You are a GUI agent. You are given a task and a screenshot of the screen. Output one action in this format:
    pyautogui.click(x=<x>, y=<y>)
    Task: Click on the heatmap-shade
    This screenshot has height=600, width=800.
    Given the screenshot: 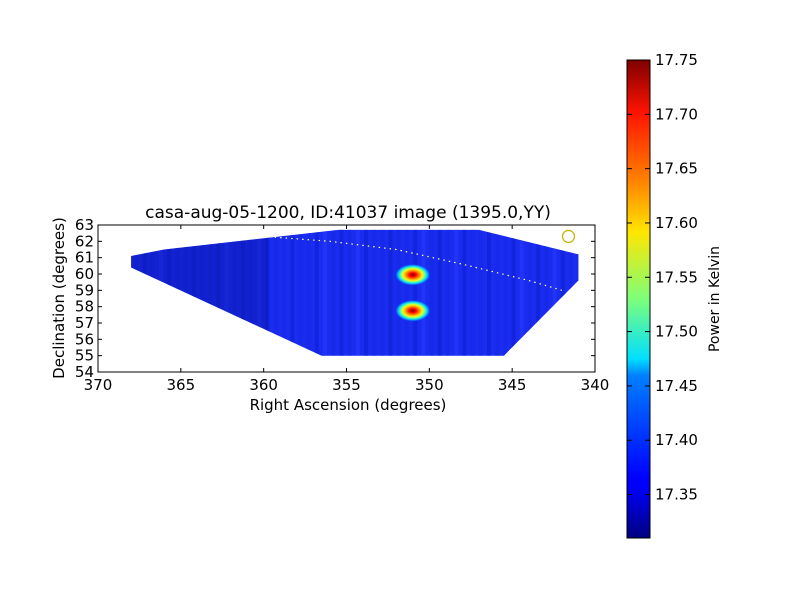 What is the action you would take?
    pyautogui.click(x=199, y=292)
    